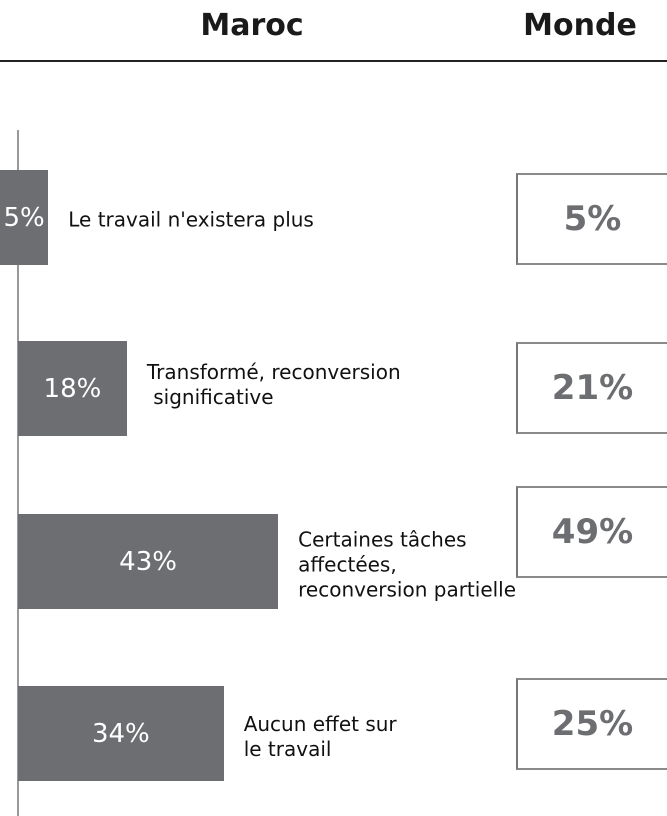 The image size is (667, 816). I want to click on monde-box: 5%, so click(591, 219).